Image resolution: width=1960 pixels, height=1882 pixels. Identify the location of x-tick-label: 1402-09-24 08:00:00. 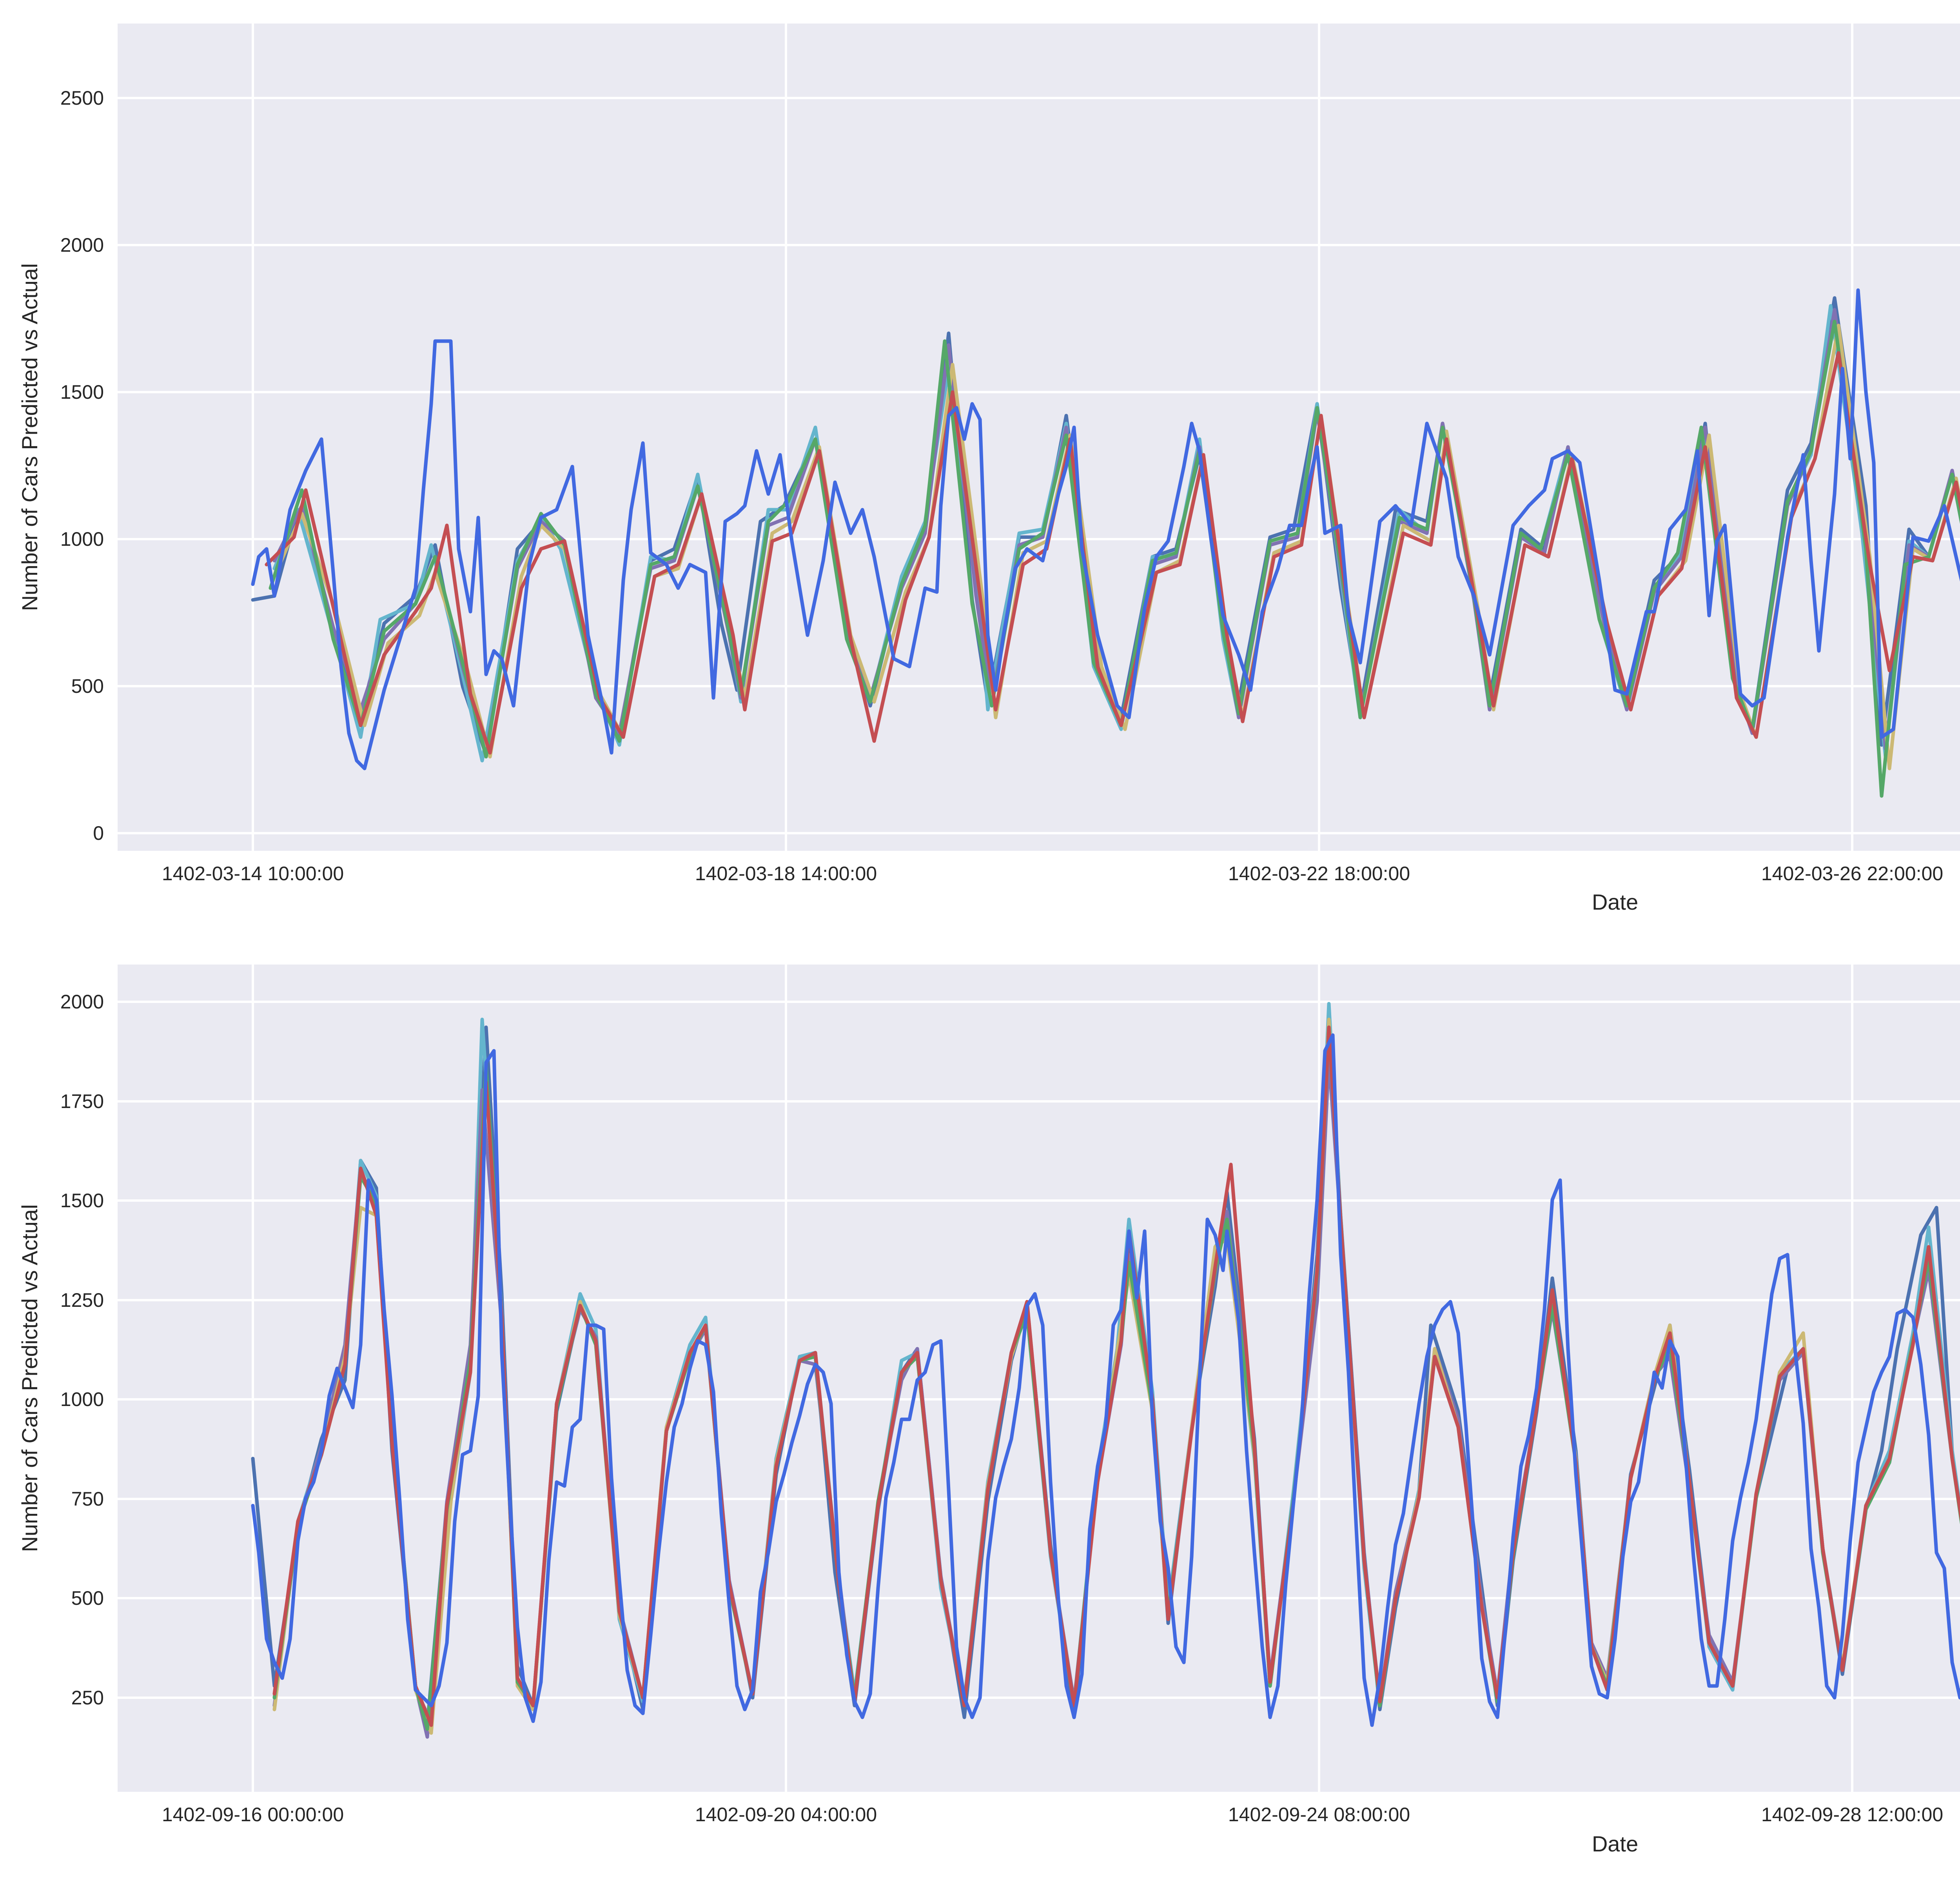
(1319, 1815).